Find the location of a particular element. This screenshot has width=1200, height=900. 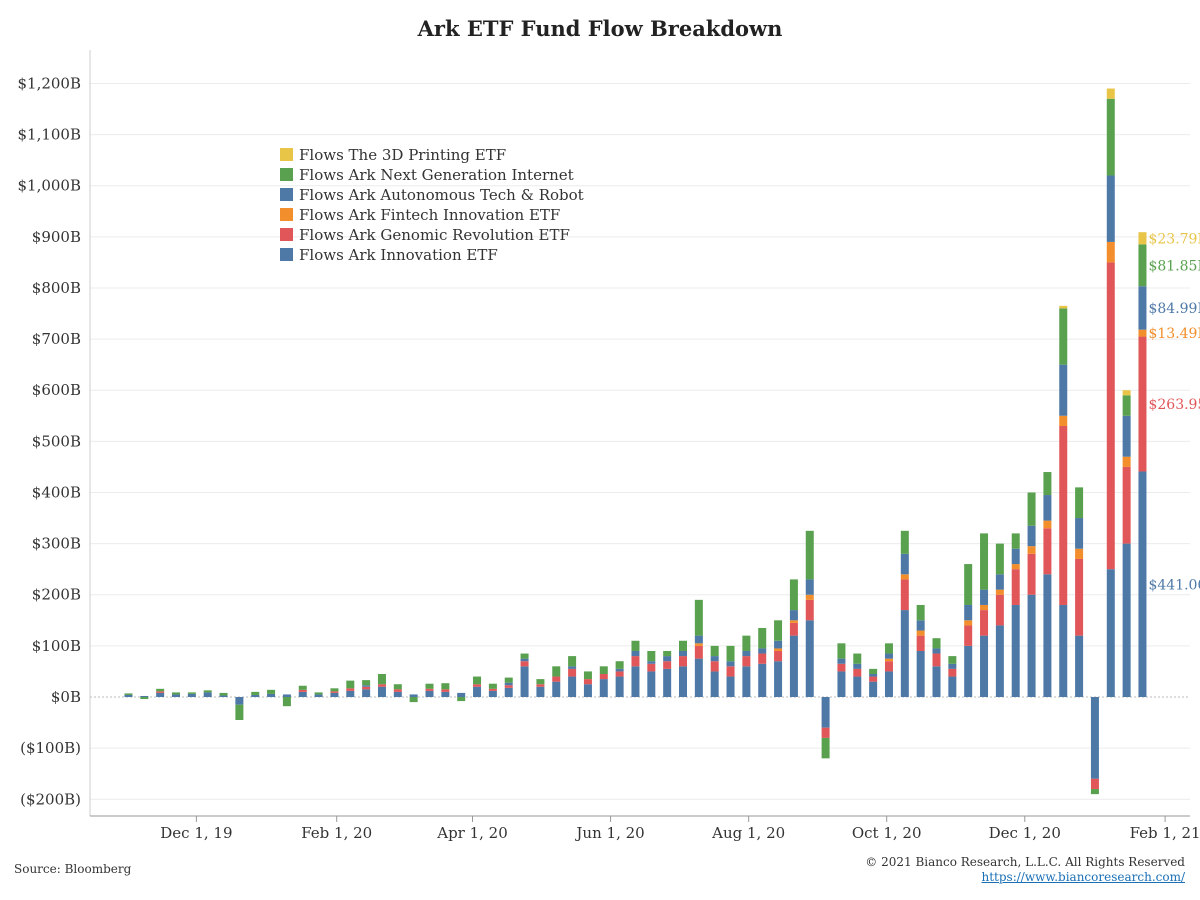

bar-segment-printing-3d is located at coordinates (1126, 393).